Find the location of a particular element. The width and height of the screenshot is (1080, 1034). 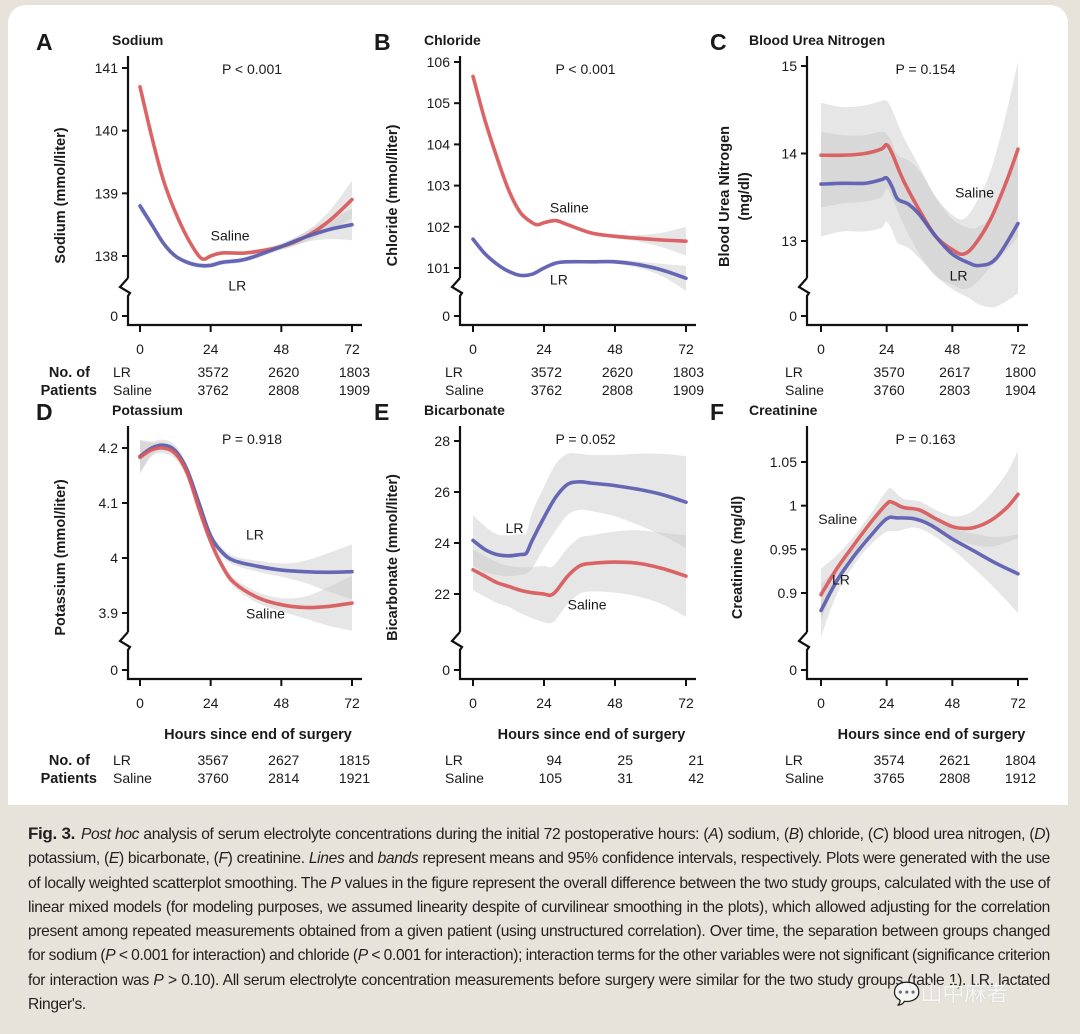

n-patients-saline: 2803 is located at coordinates (954, 390).